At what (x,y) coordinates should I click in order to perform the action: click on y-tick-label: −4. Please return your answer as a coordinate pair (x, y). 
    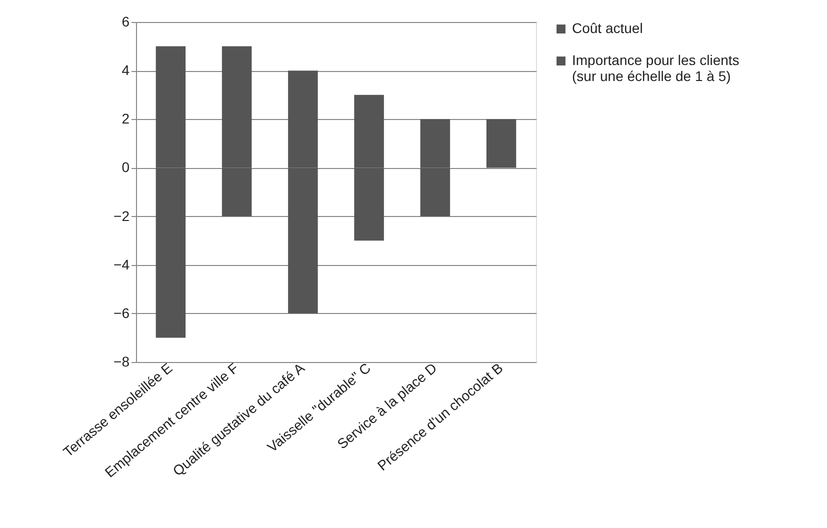
    Looking at the image, I should click on (122, 264).